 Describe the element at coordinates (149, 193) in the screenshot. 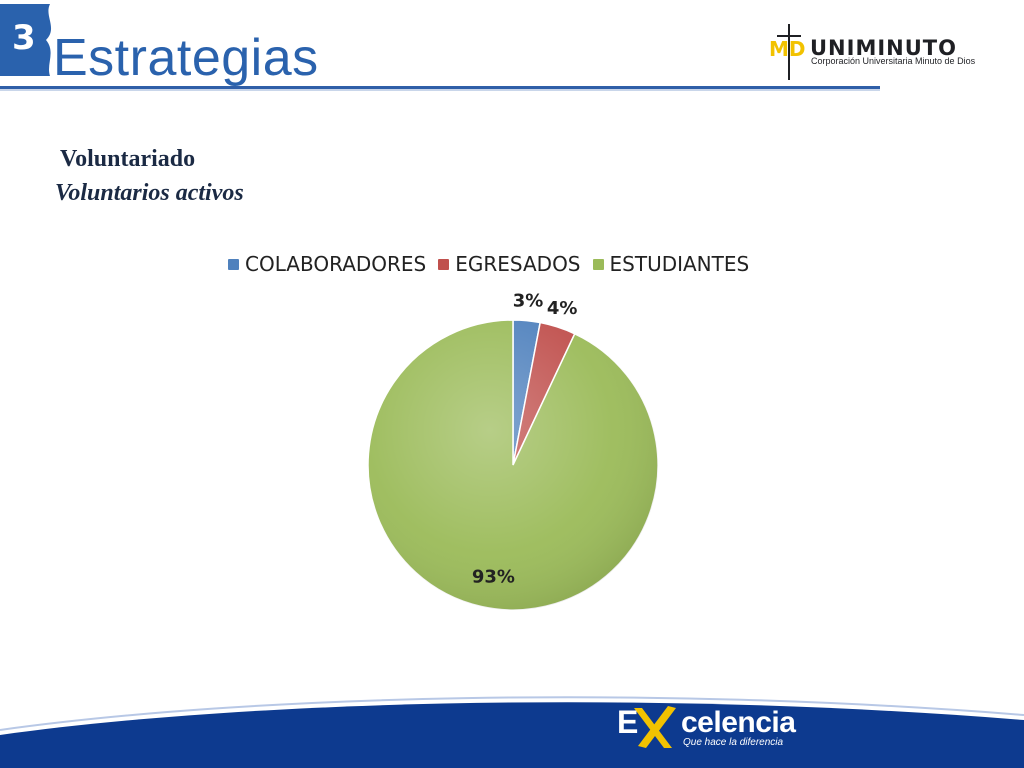

I see `section-subheading: Voluntarios activos` at that location.